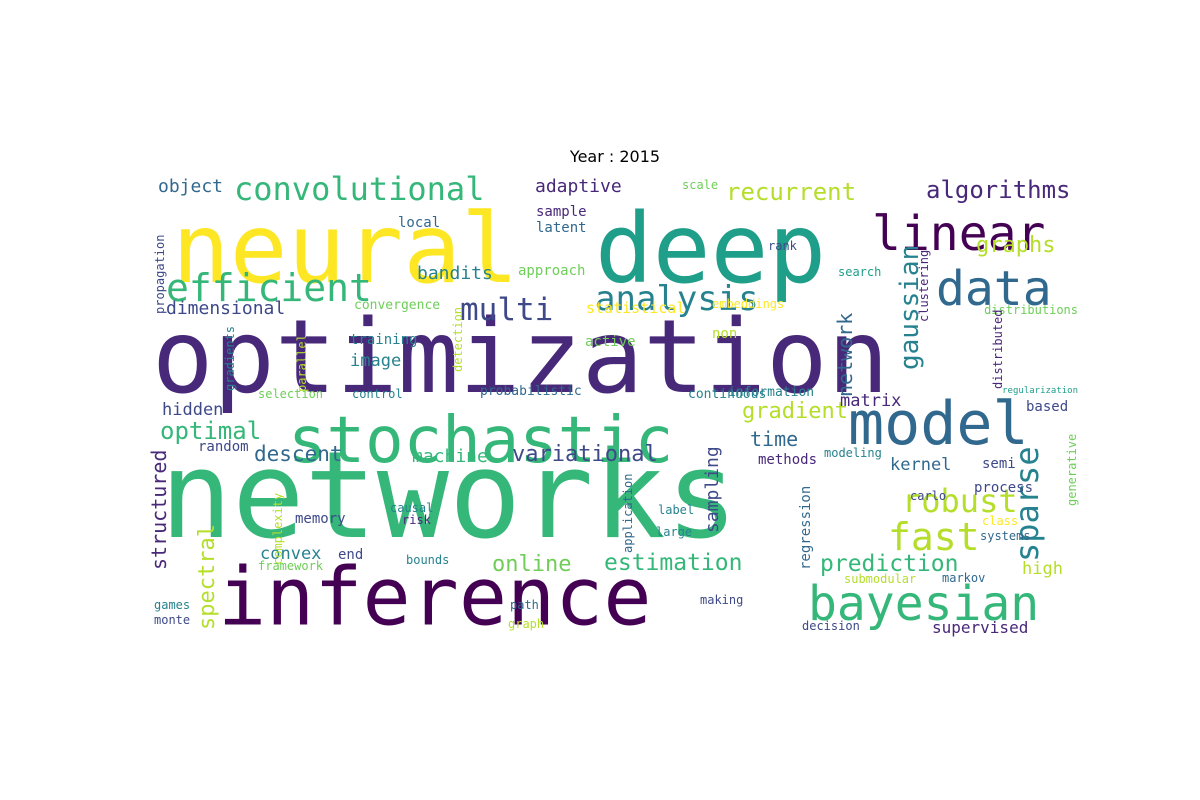 This screenshot has width=1200, height=800. I want to click on word-linear: linear, so click(958, 234).